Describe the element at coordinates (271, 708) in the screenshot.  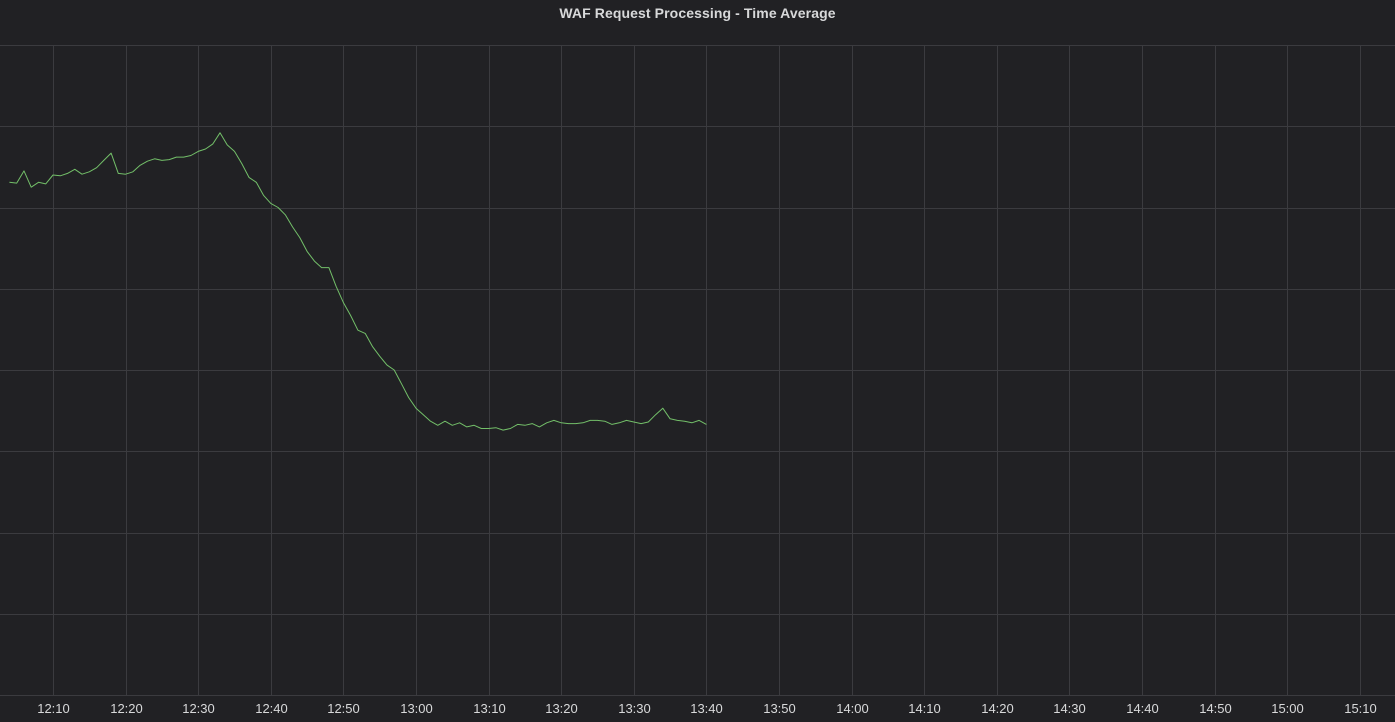
I see `x-tick-label: 12:40` at that location.